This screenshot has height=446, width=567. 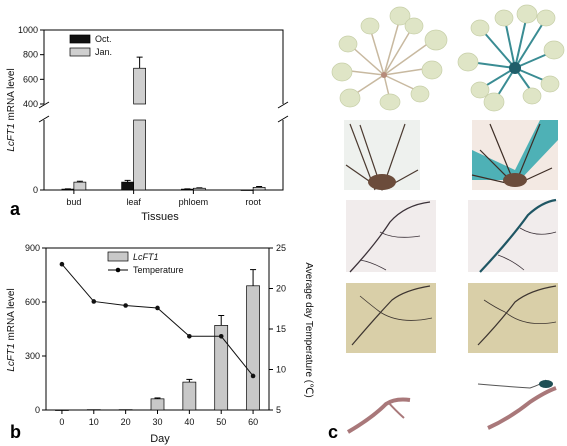 I want to click on panel-a-legend-label-1: Jan., so click(x=103, y=52).